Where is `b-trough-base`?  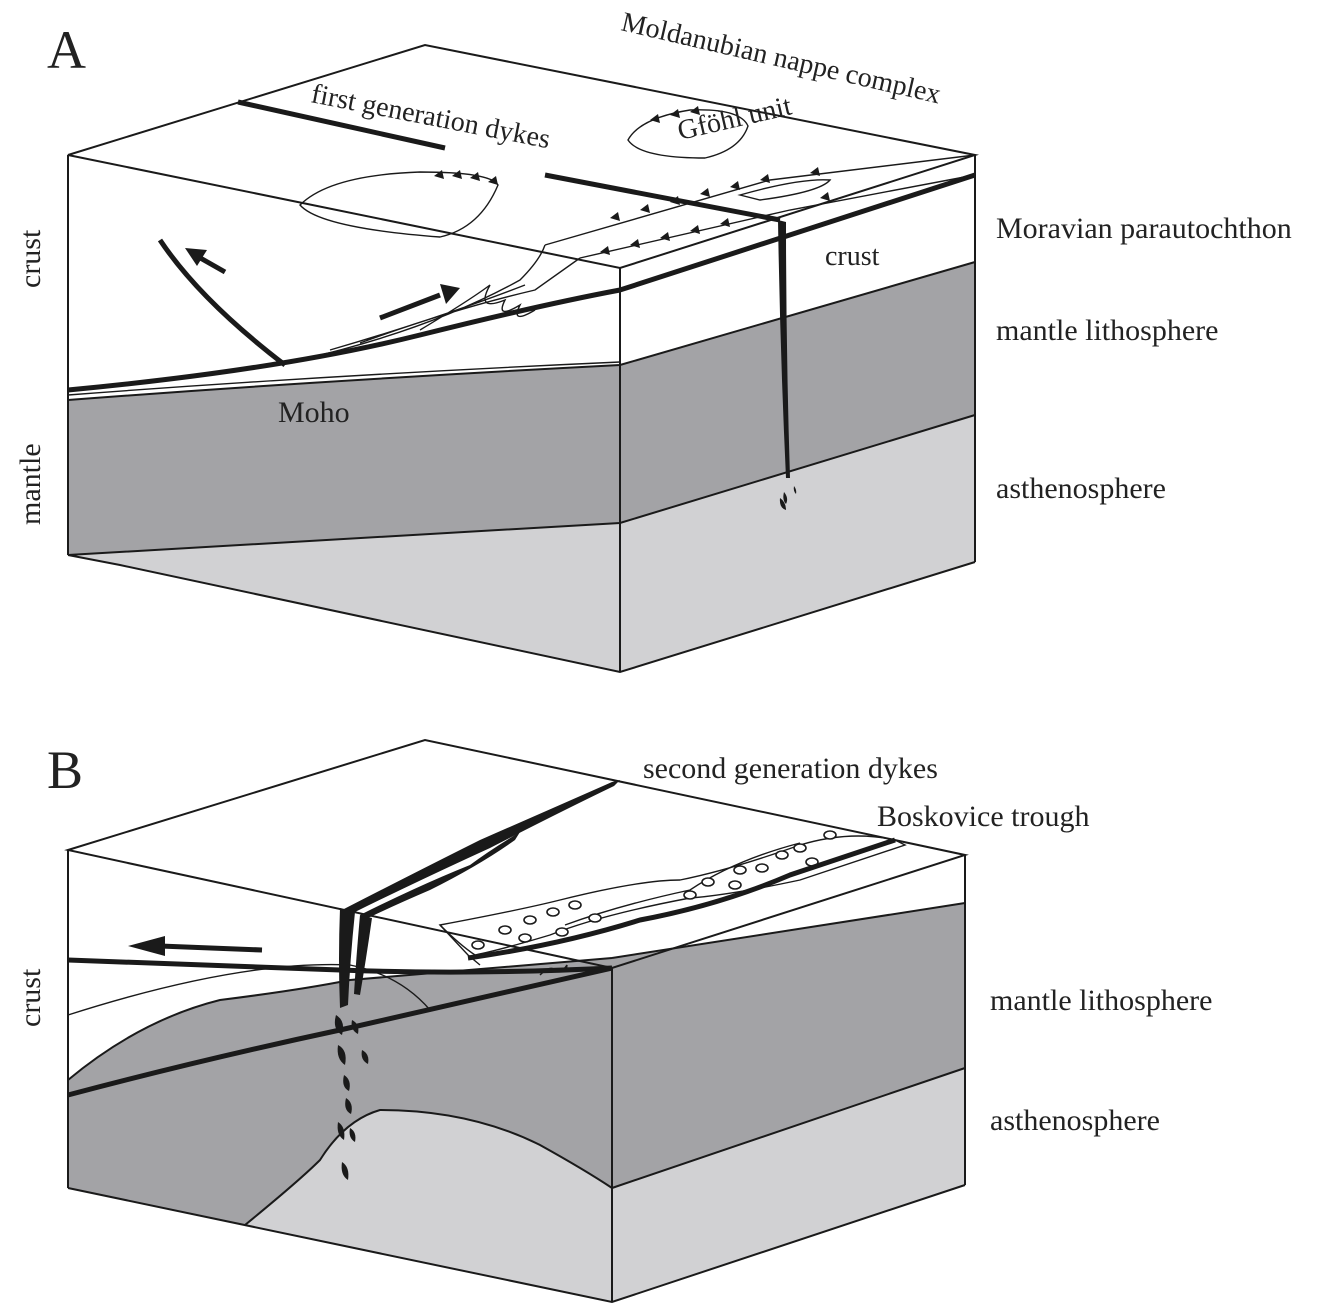 b-trough-base is located at coordinates (681, 899).